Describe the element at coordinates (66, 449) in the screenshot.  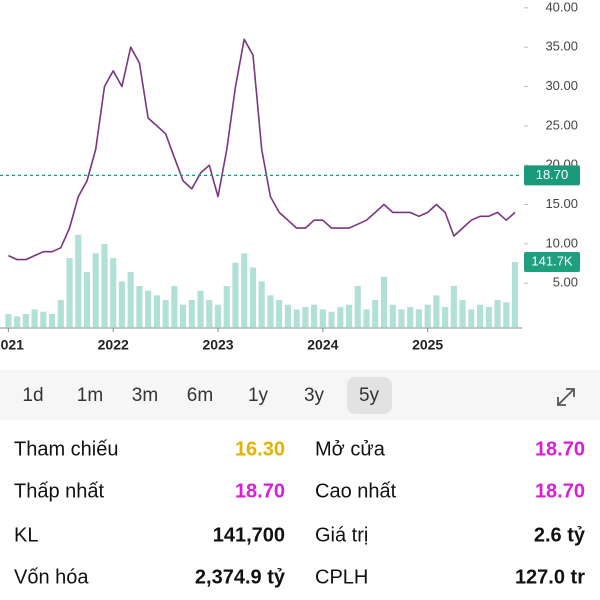
I see `stat-label: Tham chiếu` at that location.